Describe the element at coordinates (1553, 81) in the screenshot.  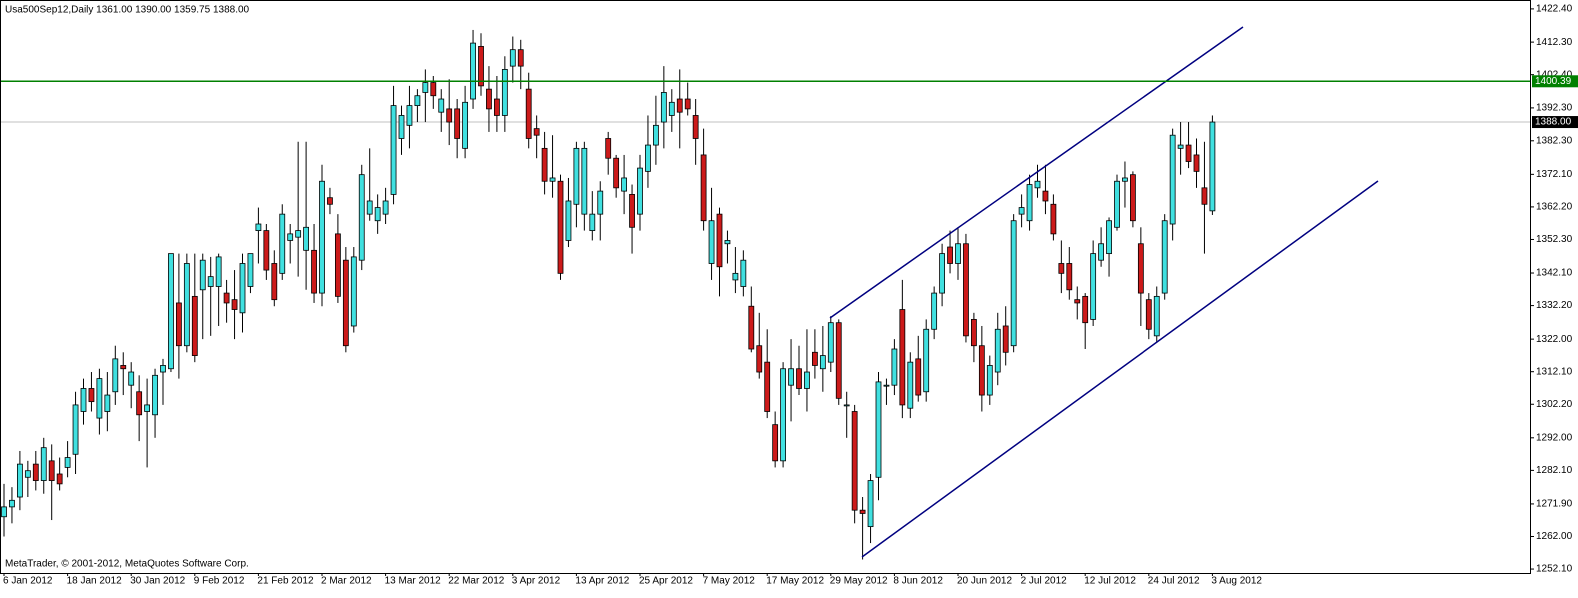
I see `level-price-label: 1400.39` at that location.